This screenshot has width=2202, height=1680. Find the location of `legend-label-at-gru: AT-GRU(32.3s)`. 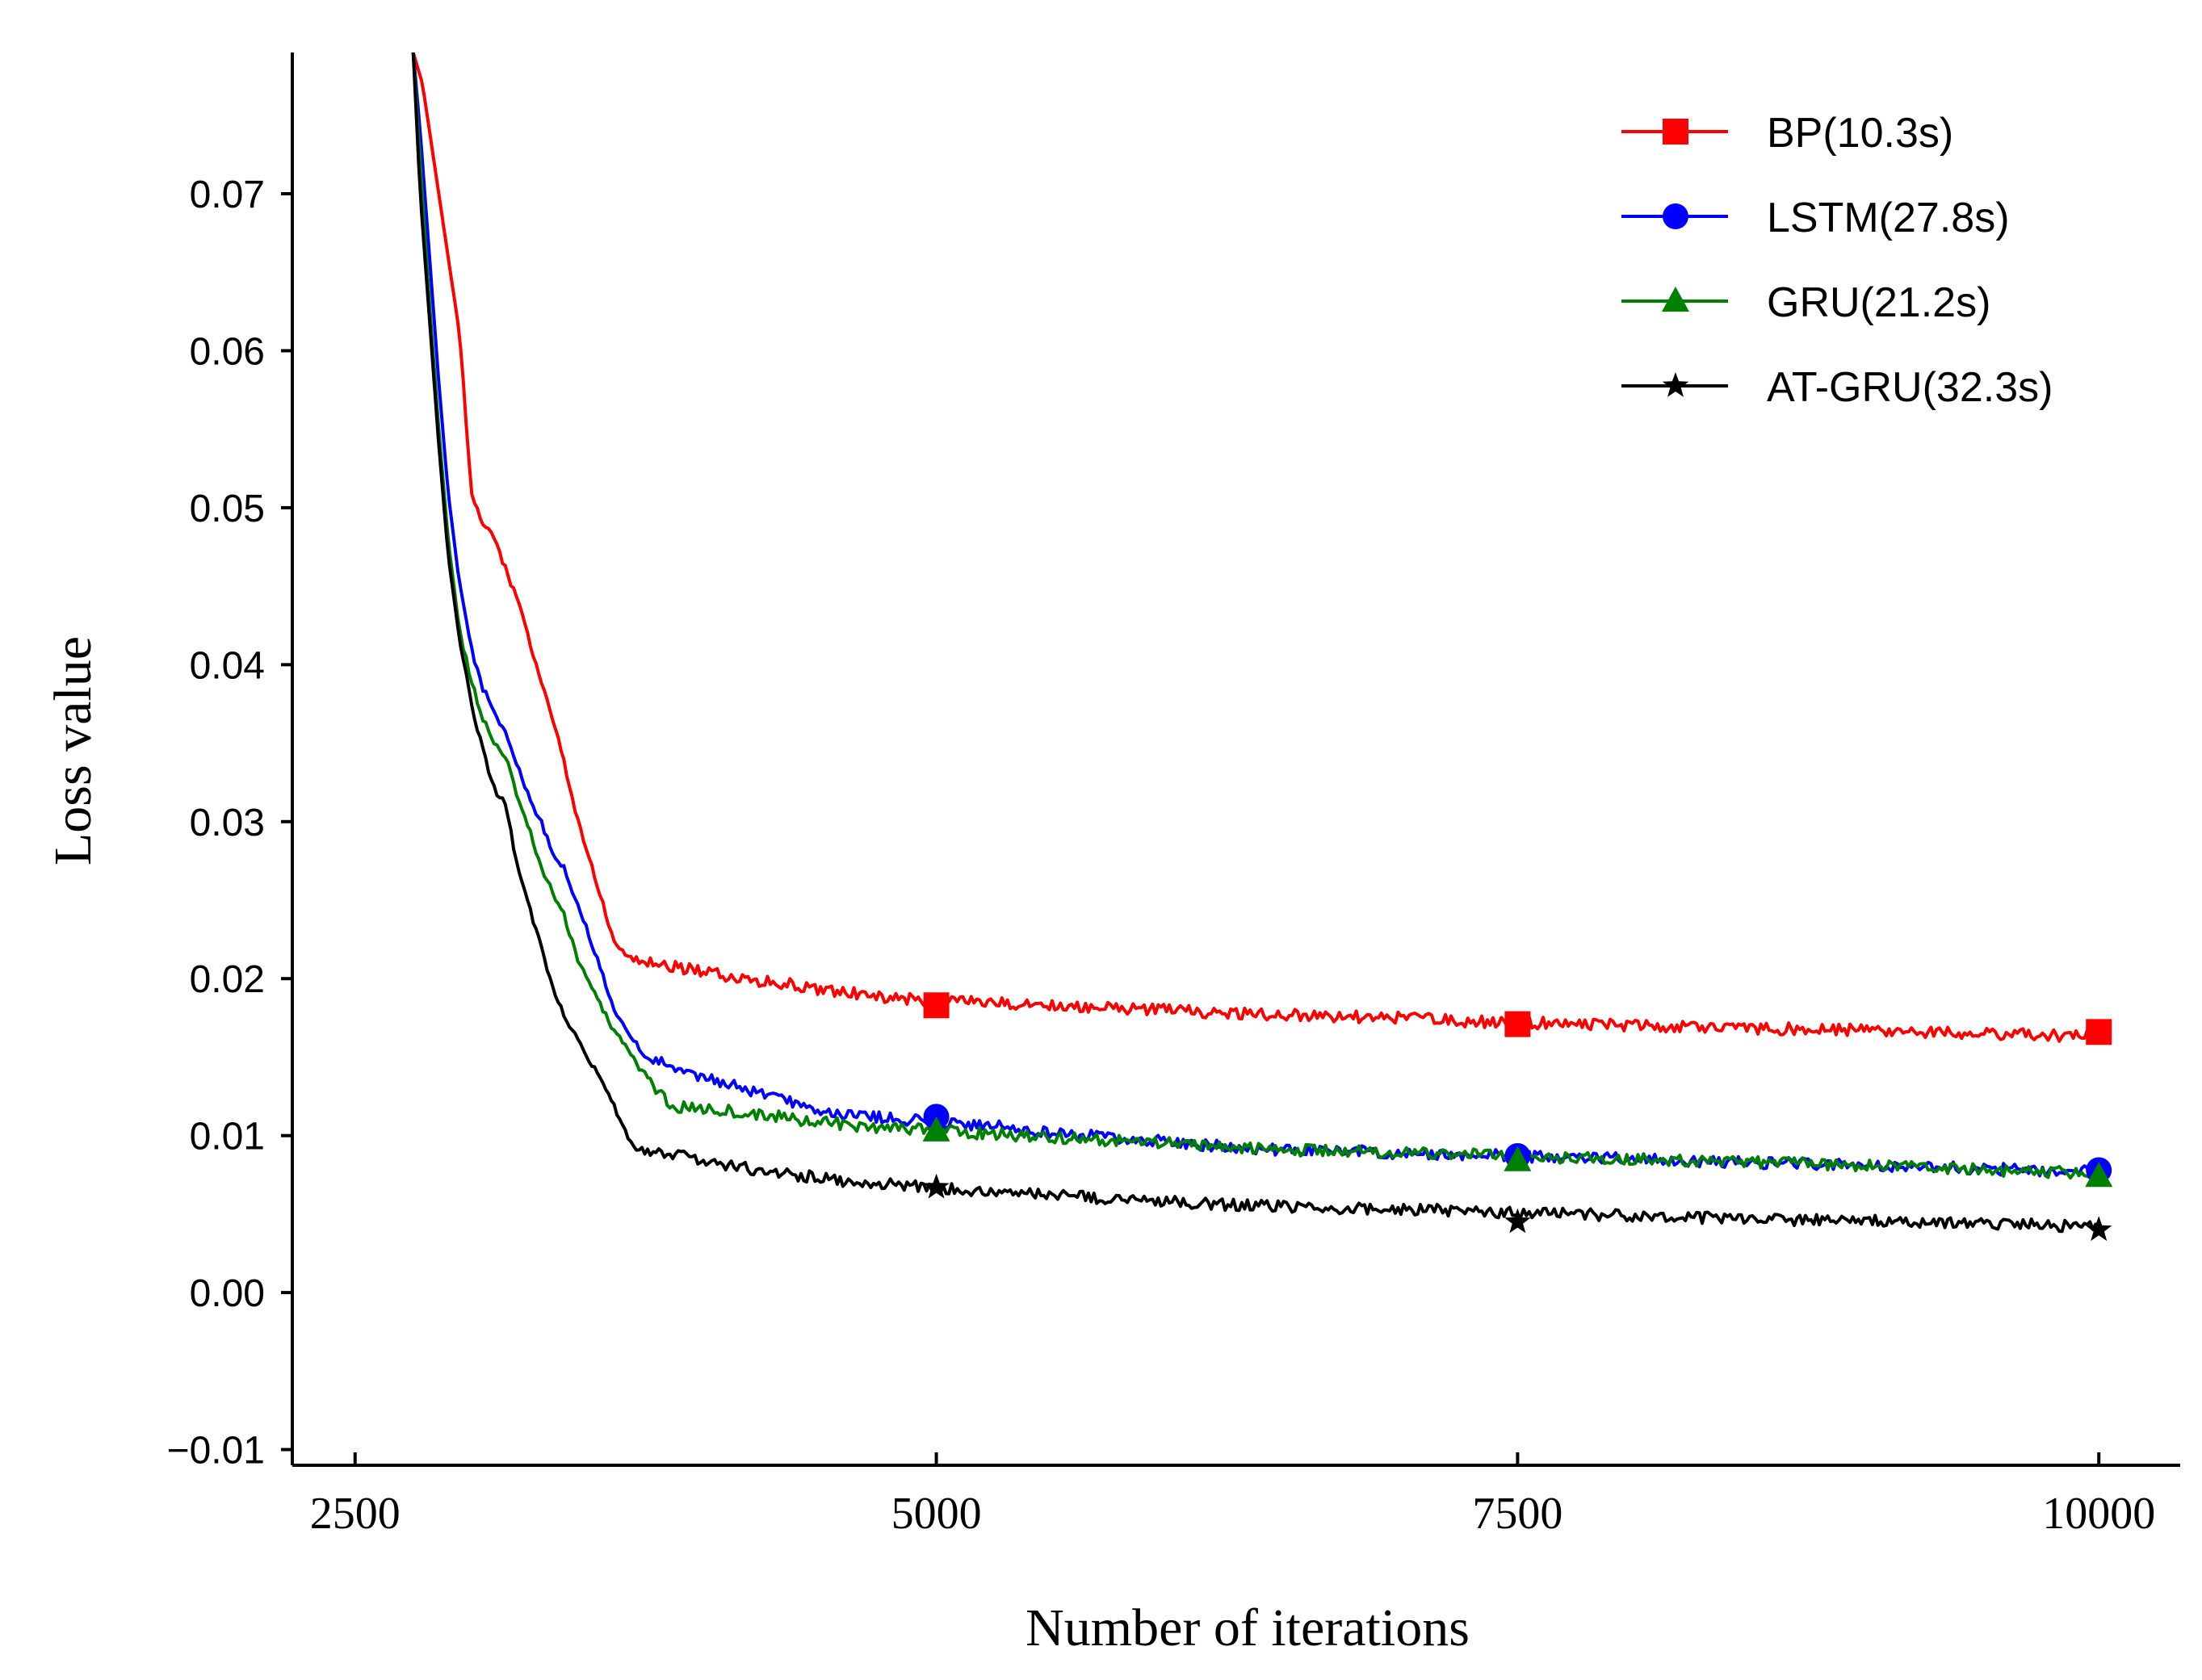

legend-label-at-gru: AT-GRU(32.3s) is located at coordinates (1910, 387).